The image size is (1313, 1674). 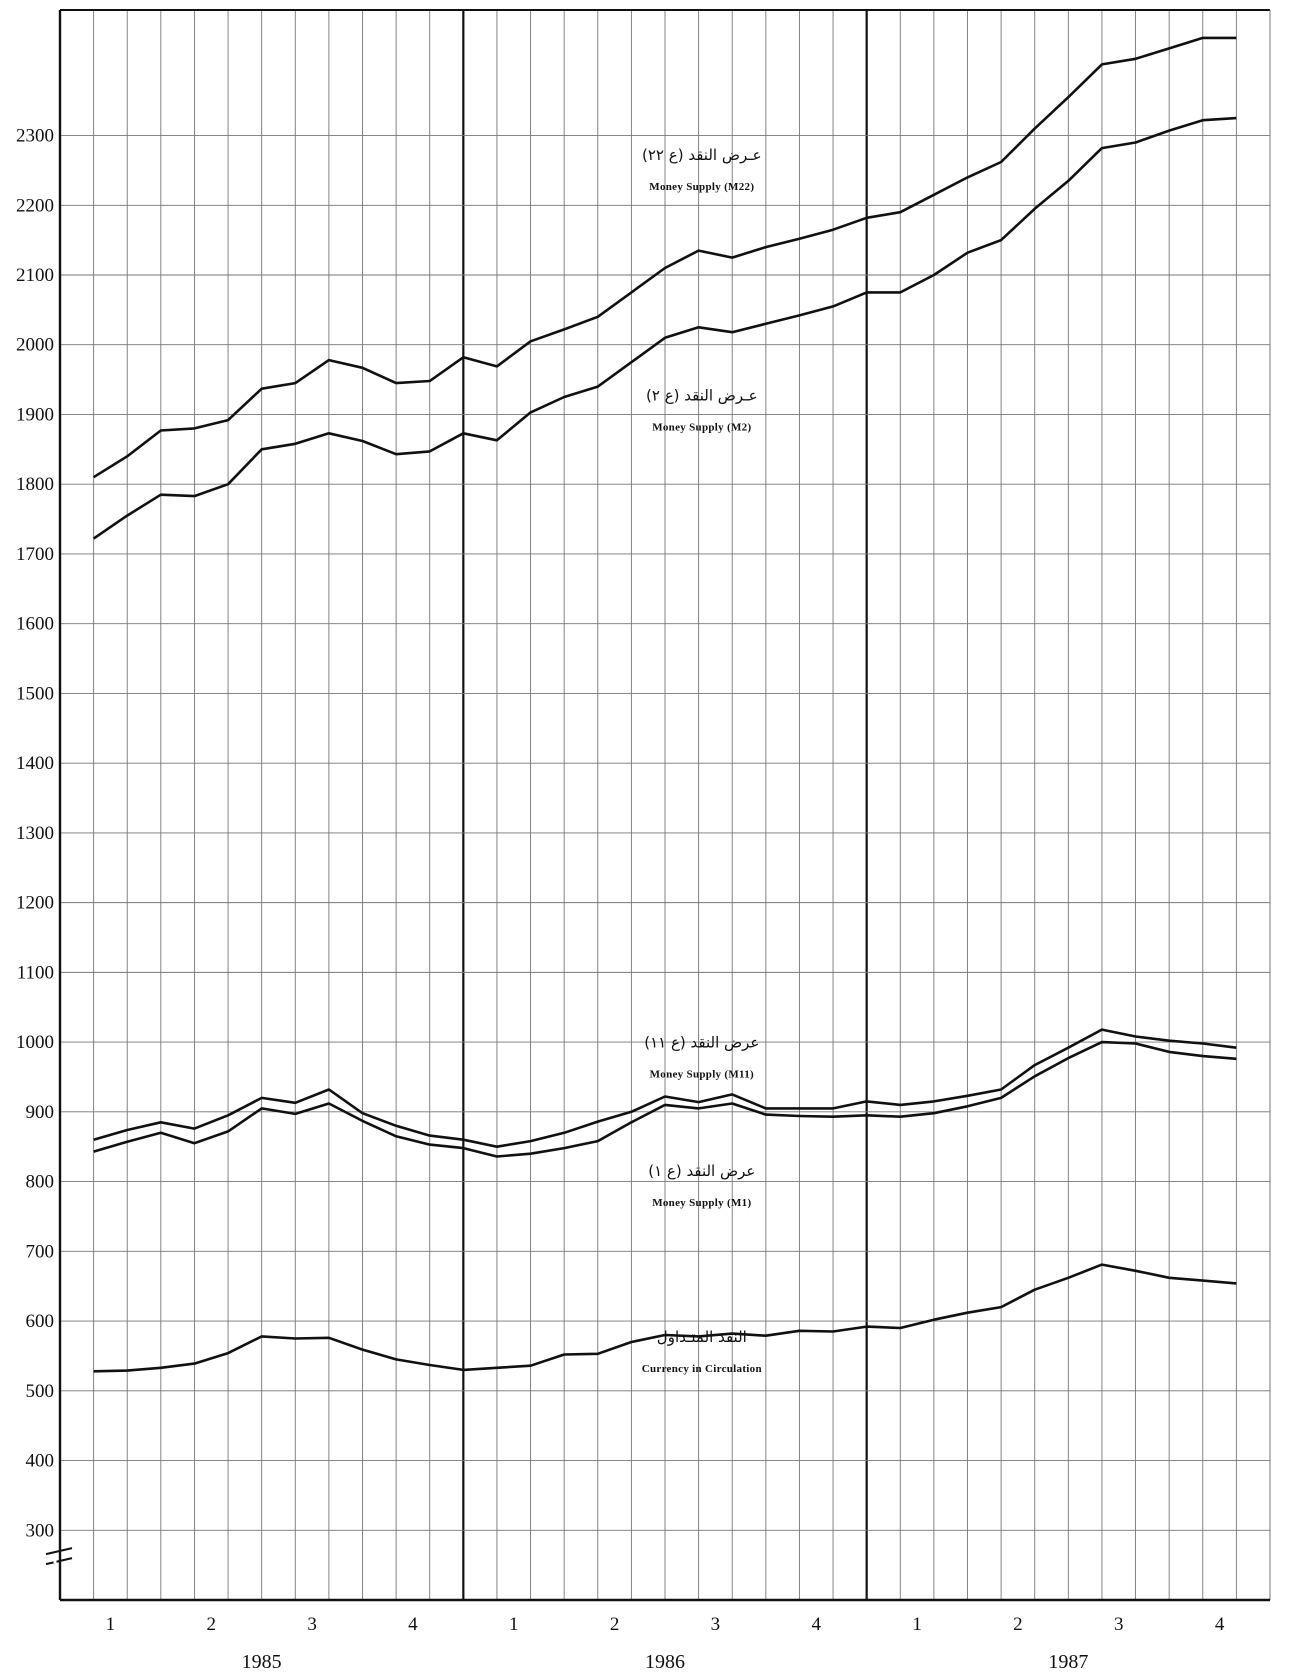 What do you see at coordinates (35, 1042) in the screenshot?
I see `y-tick-label: 1000` at bounding box center [35, 1042].